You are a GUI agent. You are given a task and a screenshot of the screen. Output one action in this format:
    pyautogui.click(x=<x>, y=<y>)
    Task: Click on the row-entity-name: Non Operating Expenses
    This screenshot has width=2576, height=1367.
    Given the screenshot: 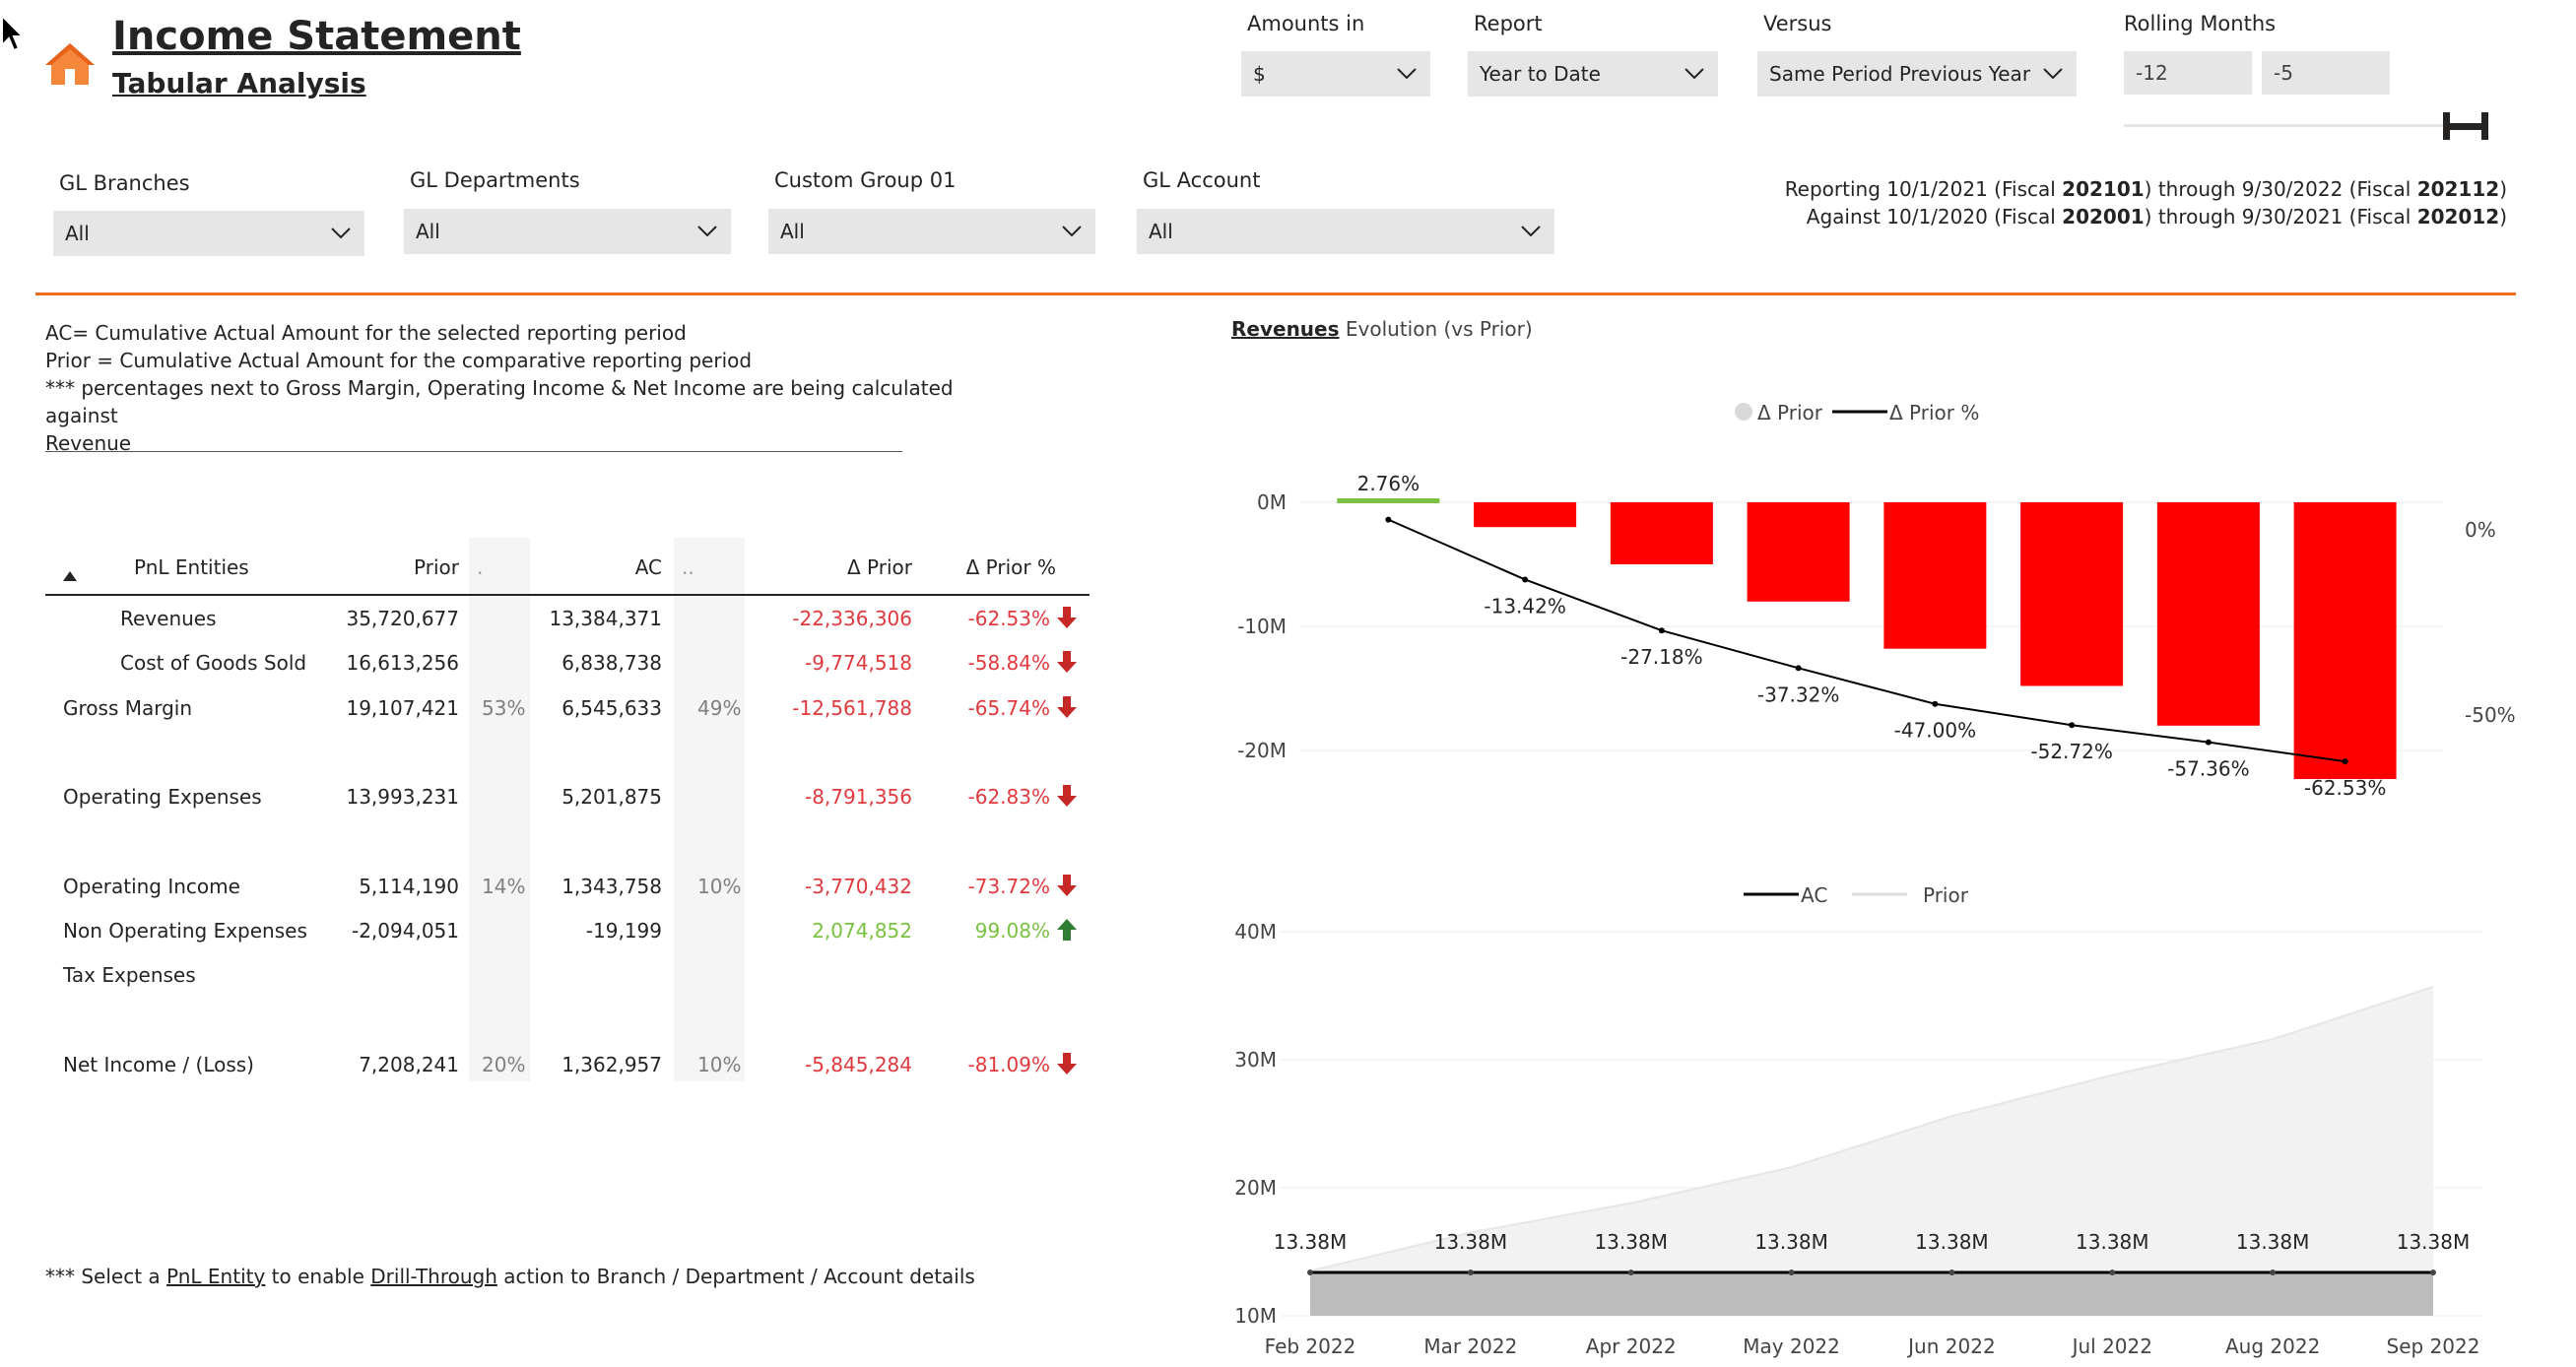 What is the action you would take?
    pyautogui.click(x=185, y=932)
    